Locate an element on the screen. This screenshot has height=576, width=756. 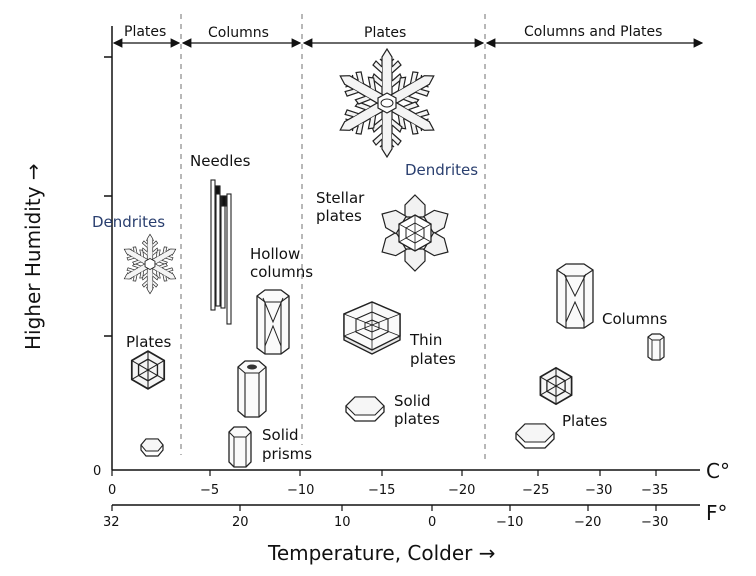
regime-label-plates-2: Plates is located at coordinates (385, 33).